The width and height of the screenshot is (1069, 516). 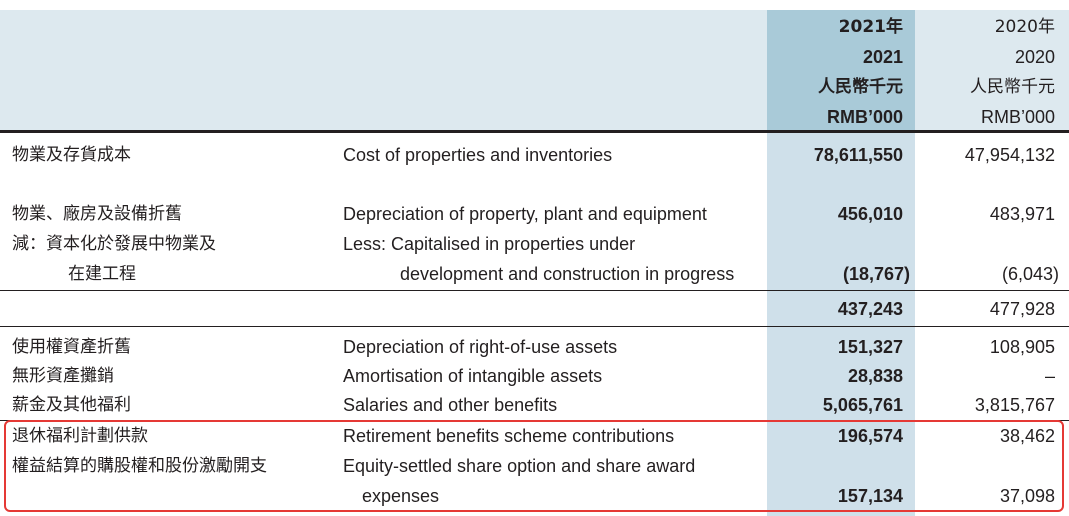 I want to click on header-2021-unit: RMB’000, so click(x=864, y=117).